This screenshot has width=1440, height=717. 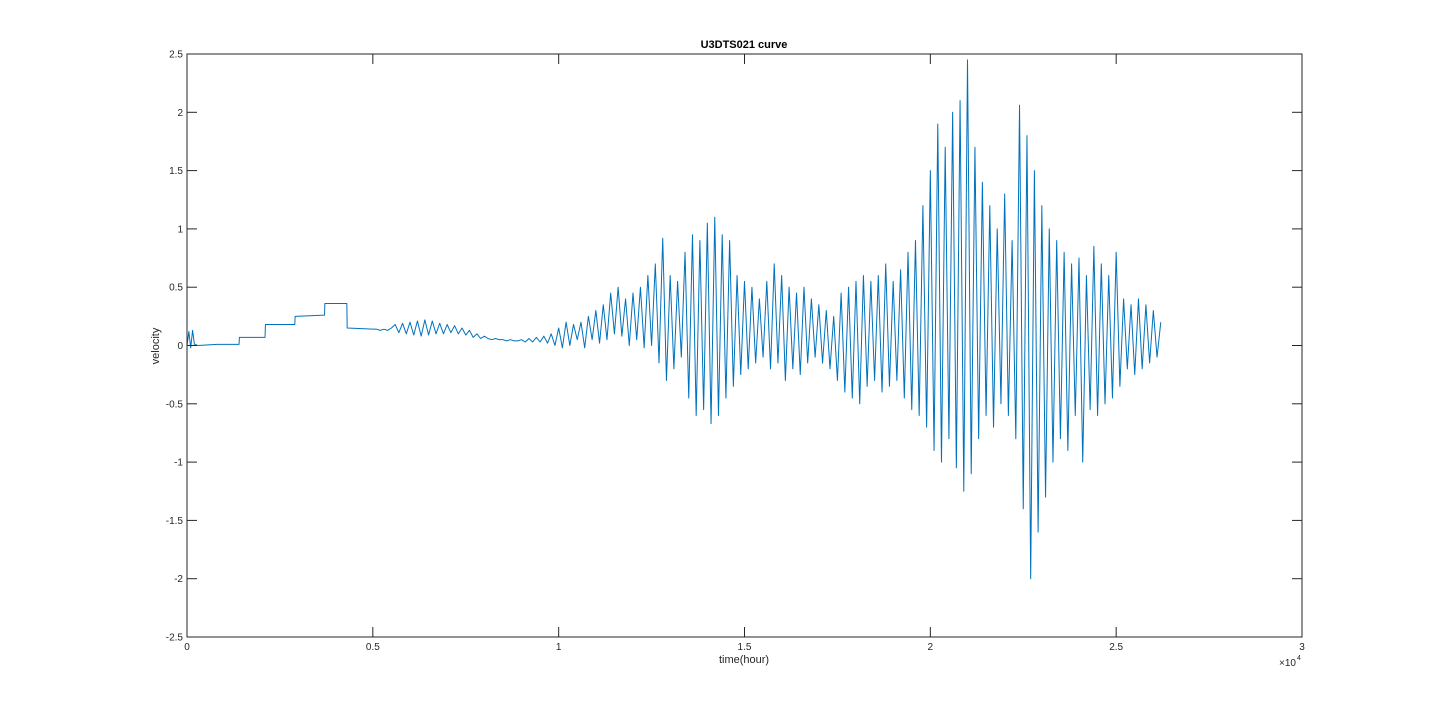 I want to click on x-multiplier-exponent: 4, so click(x=1299, y=658).